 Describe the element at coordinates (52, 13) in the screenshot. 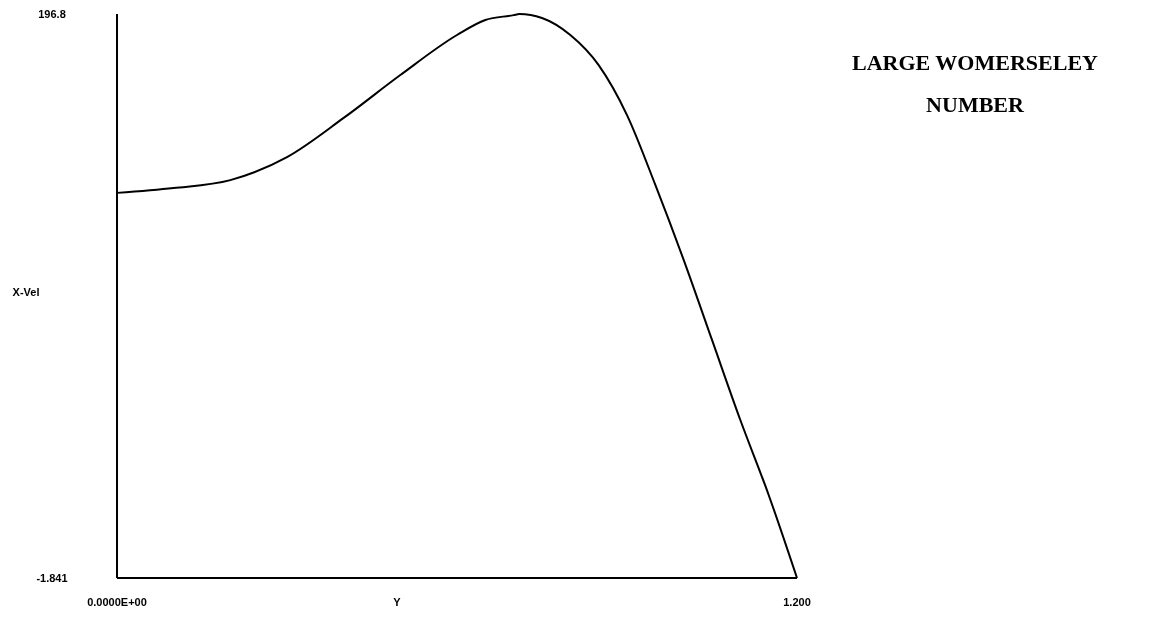

I see `y-tick-label: 196.8` at that location.